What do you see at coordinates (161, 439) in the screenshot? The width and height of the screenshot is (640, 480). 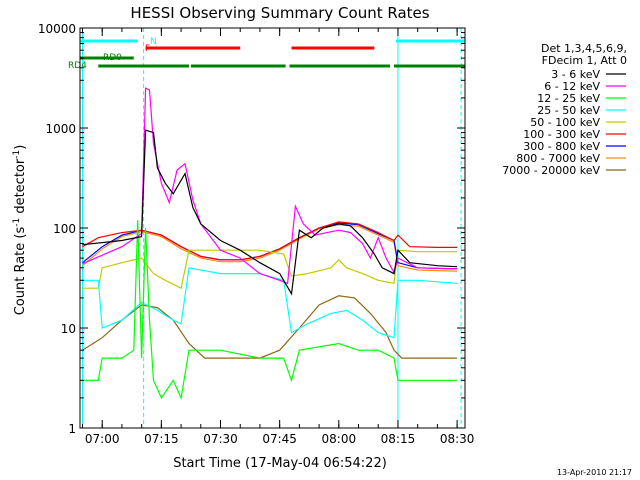 I see `x-tick-label: 07:15` at bounding box center [161, 439].